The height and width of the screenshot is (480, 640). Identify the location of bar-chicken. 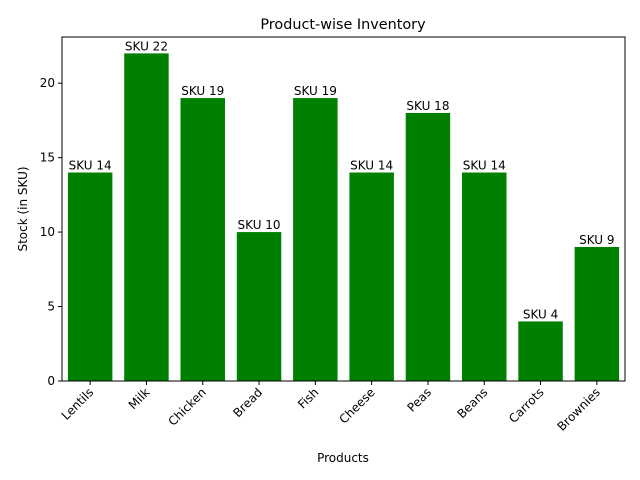
(202, 239).